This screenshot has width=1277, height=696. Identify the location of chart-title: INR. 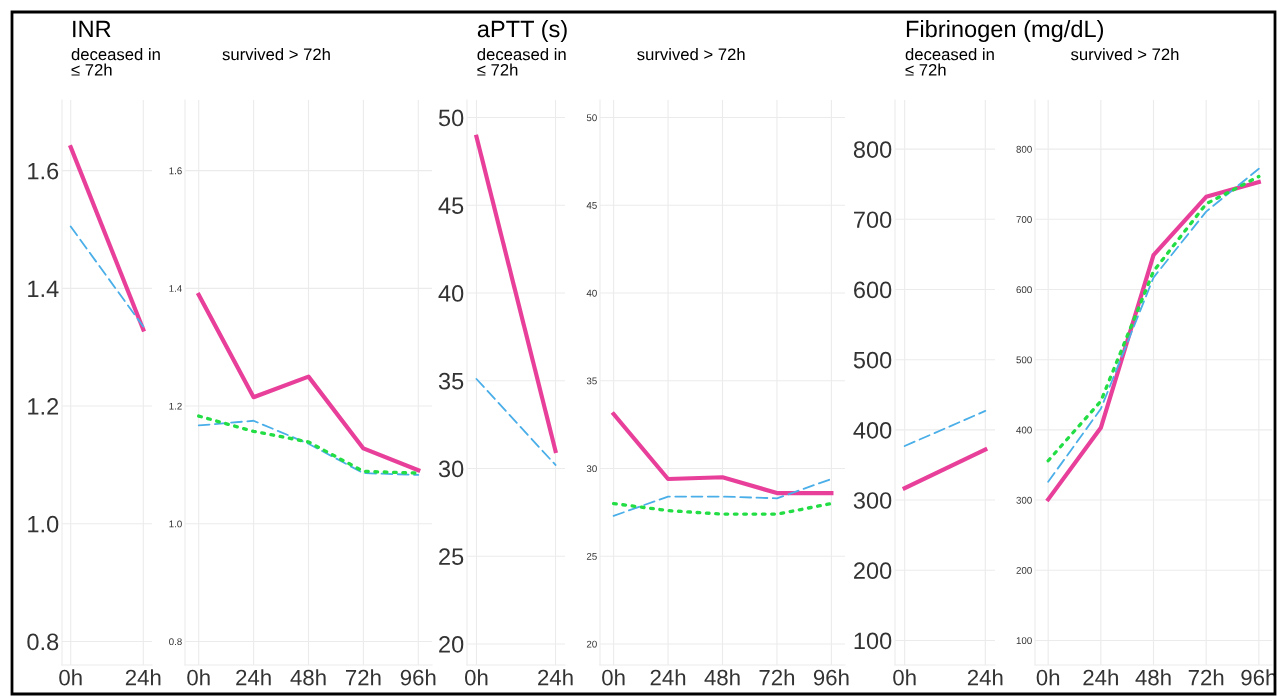
(92, 29).